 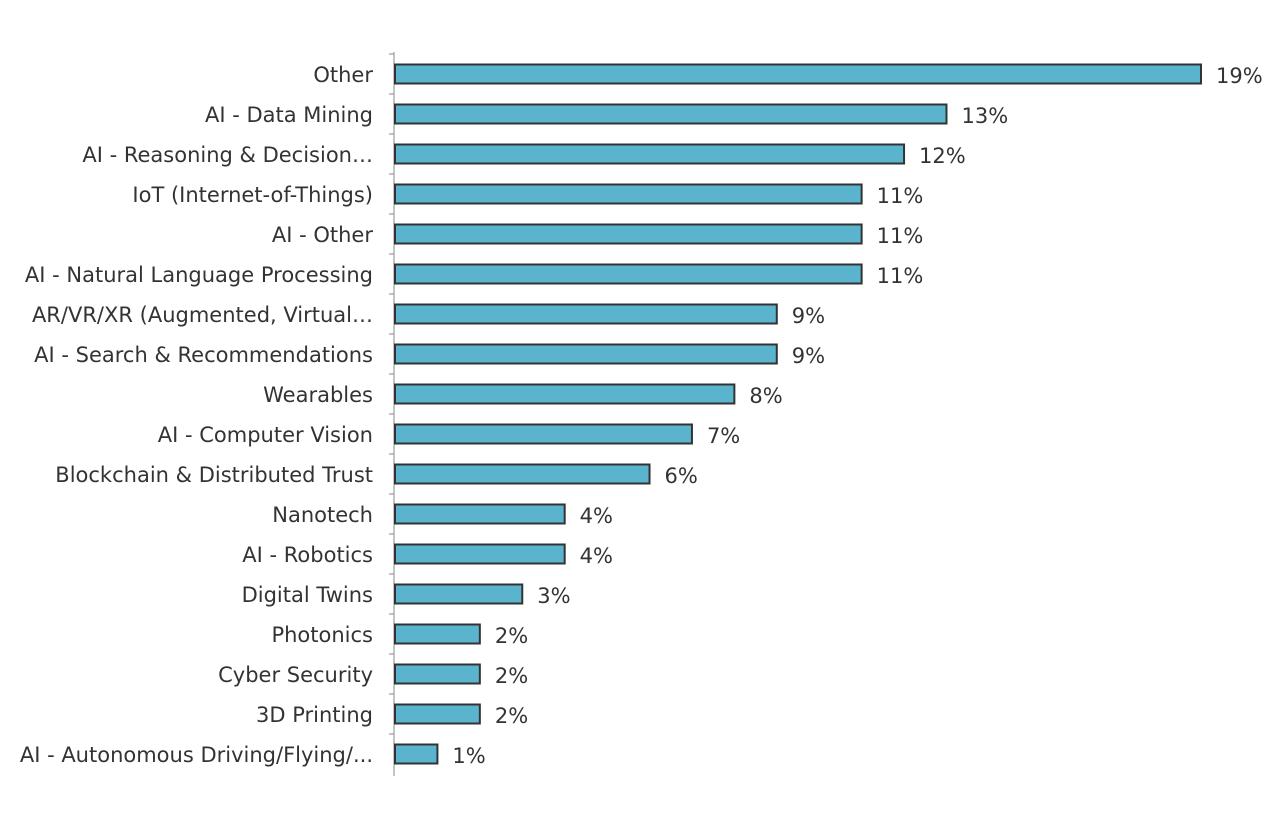 I want to click on category-label: Photonics, so click(x=322, y=635).